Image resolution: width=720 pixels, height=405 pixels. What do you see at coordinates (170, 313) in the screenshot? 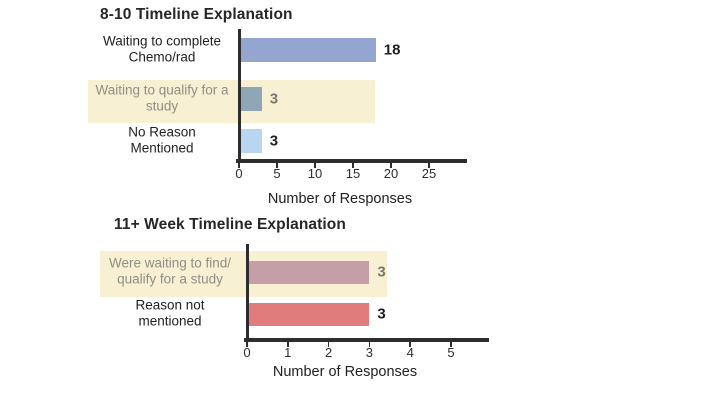
I see `category-label: Reason not mentioned` at bounding box center [170, 313].